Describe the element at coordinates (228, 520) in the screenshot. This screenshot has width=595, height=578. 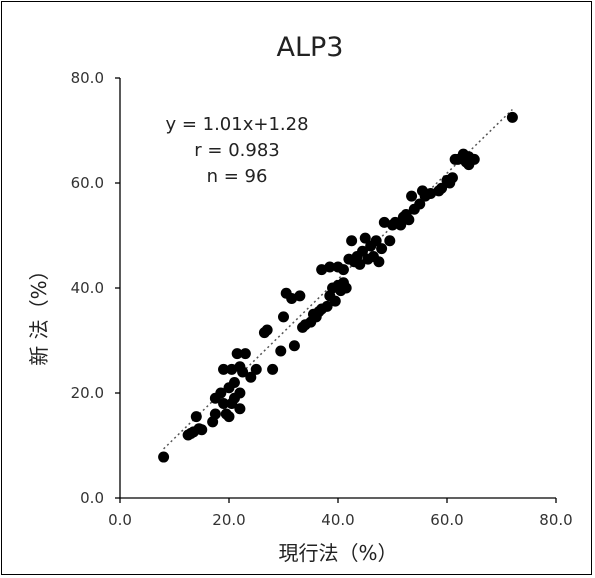
I see `x-tick-label: 20.0` at that location.